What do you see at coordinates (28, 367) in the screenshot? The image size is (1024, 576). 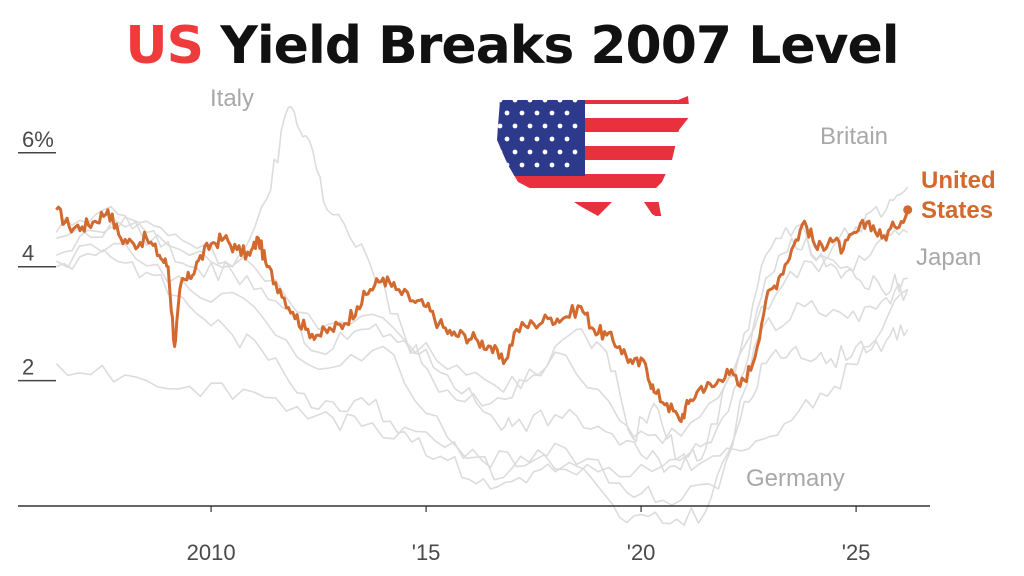 I see `y-tick-label: 2` at bounding box center [28, 367].